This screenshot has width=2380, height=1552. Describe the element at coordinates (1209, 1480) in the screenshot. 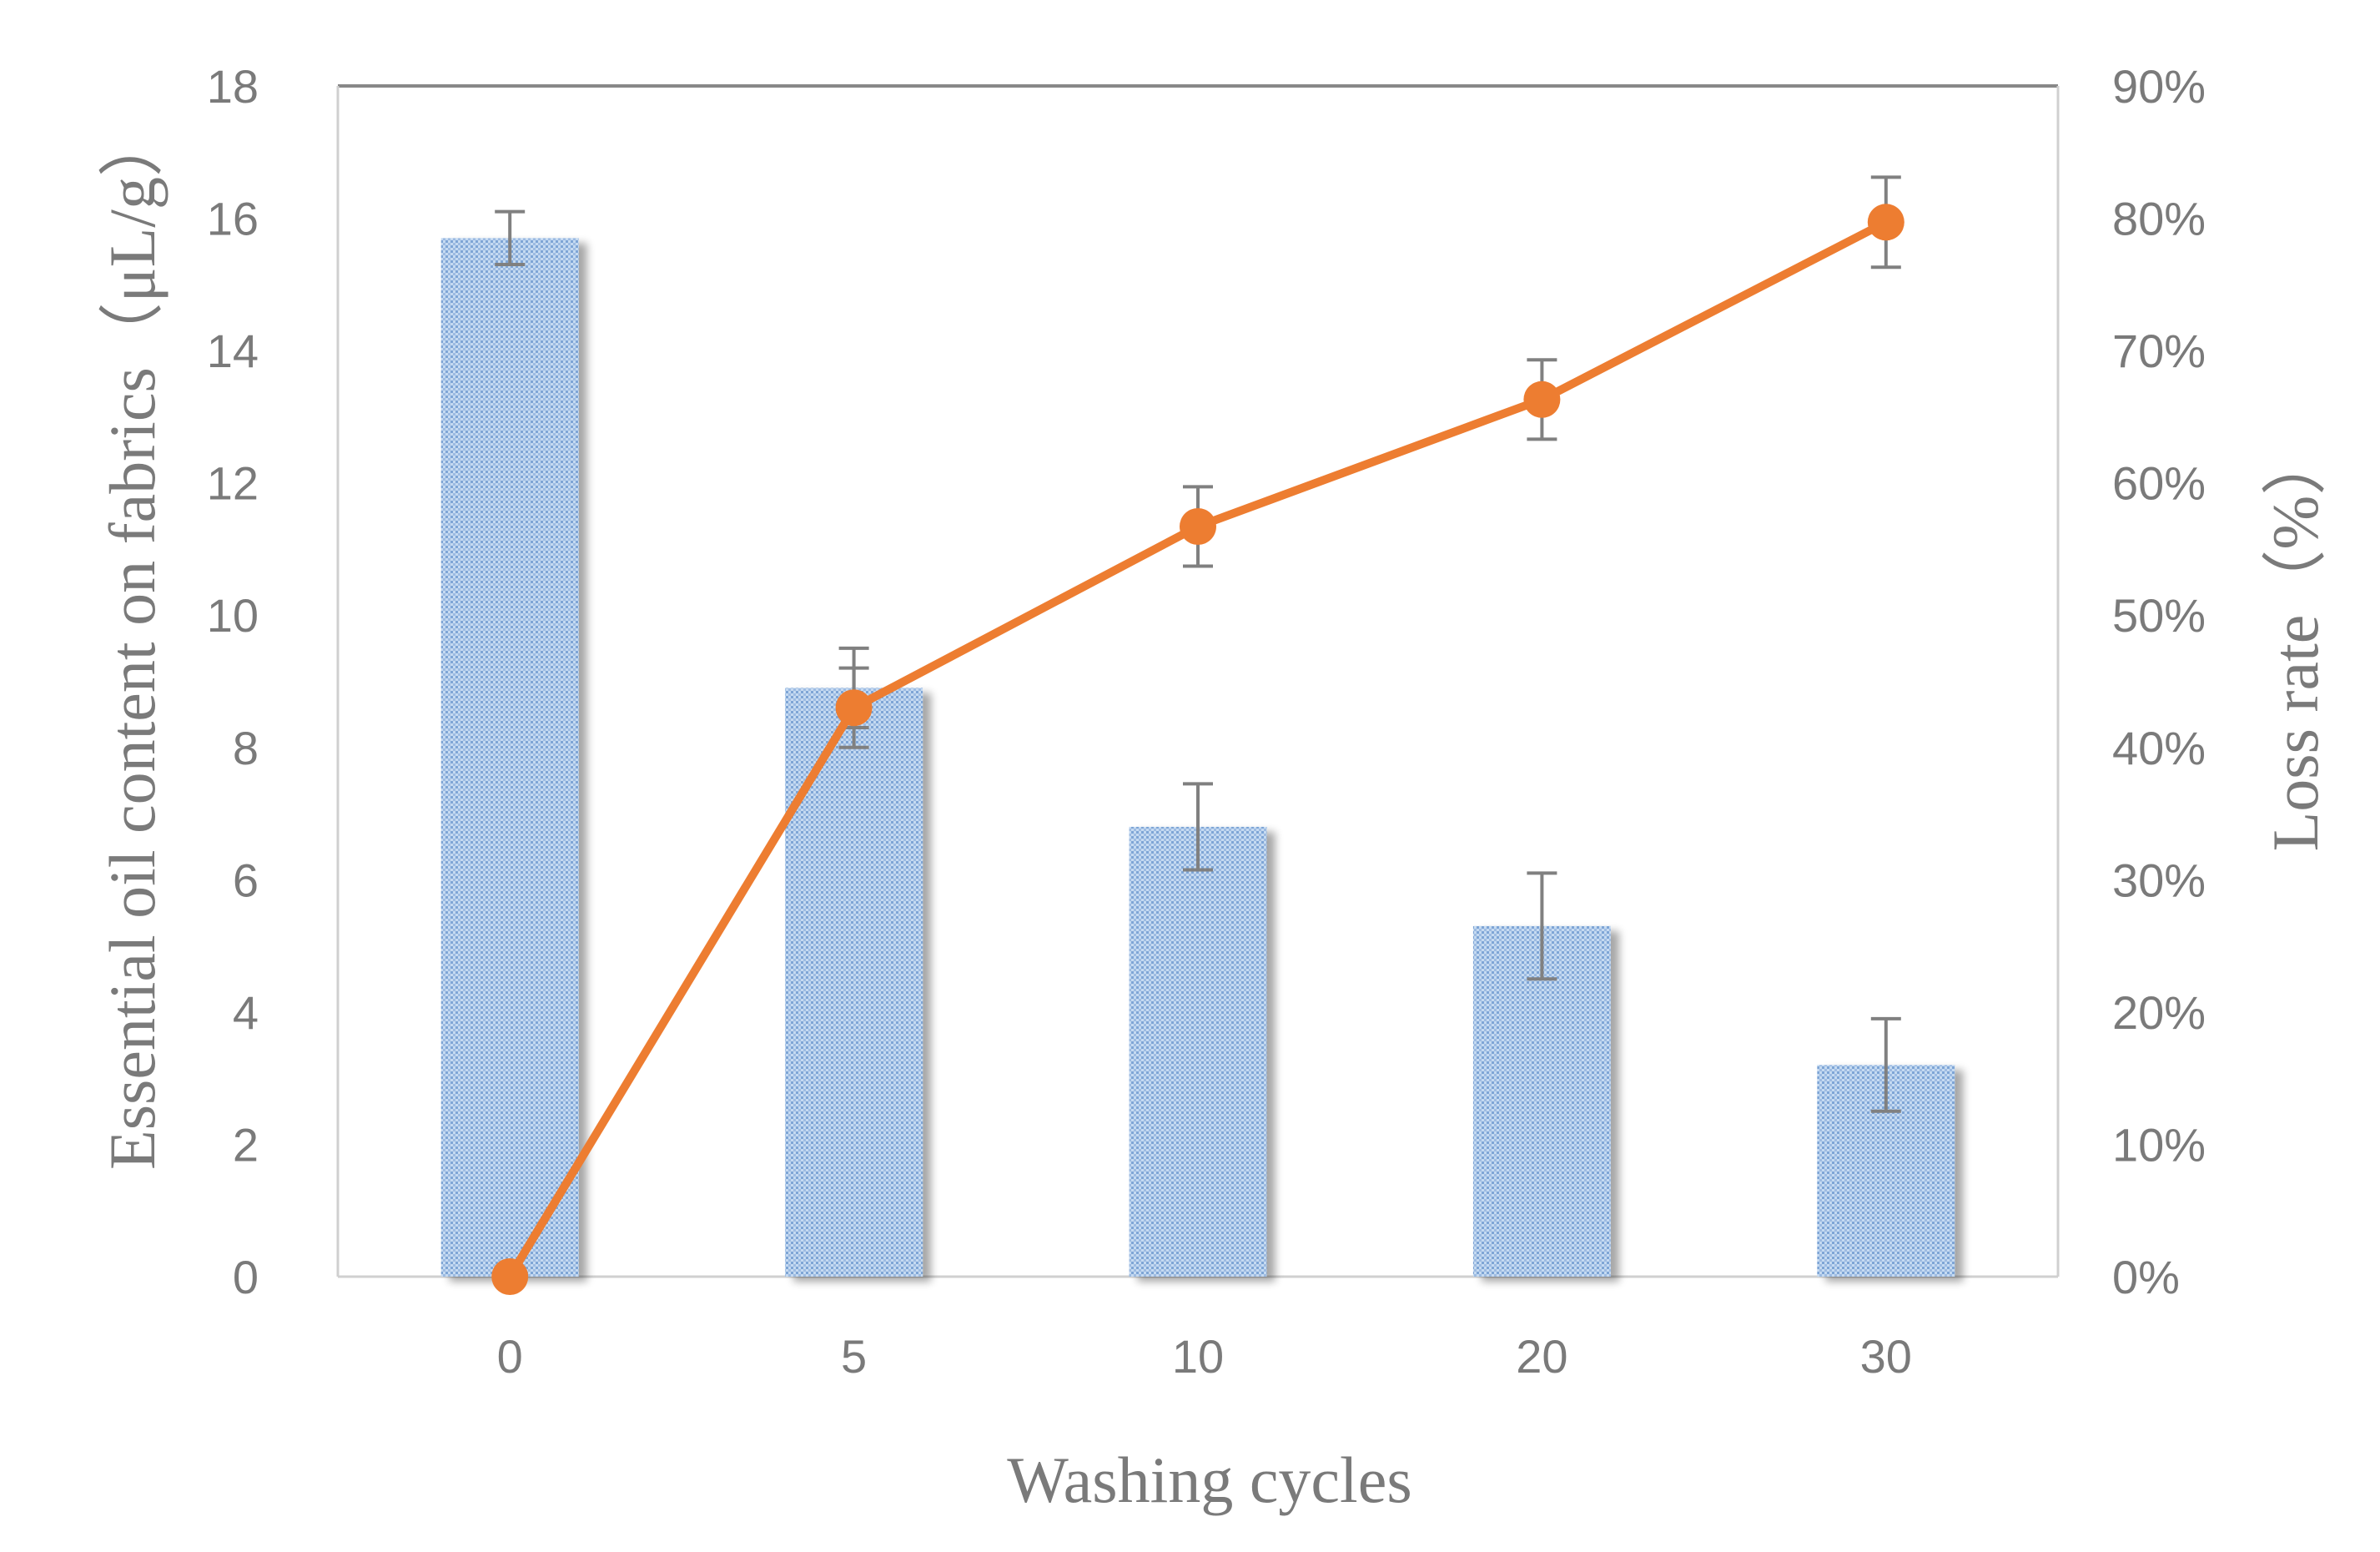

I see `x-axis-title: Washing cycles` at that location.